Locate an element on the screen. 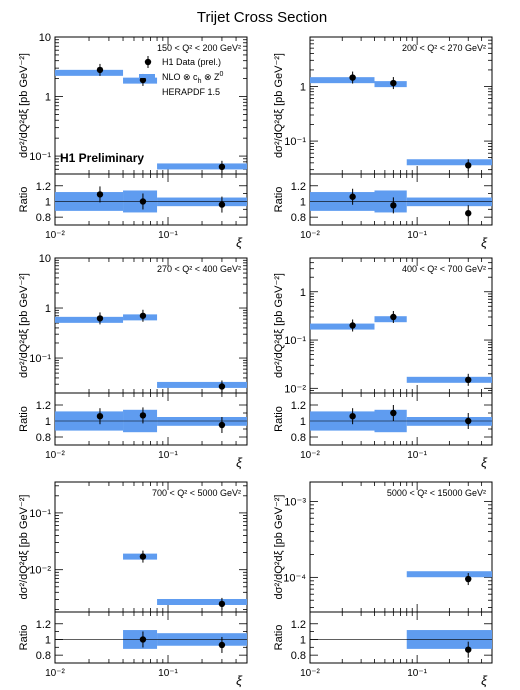 This screenshot has height=690, width=520. preliminary-label: H1 Preliminary is located at coordinates (102, 158).